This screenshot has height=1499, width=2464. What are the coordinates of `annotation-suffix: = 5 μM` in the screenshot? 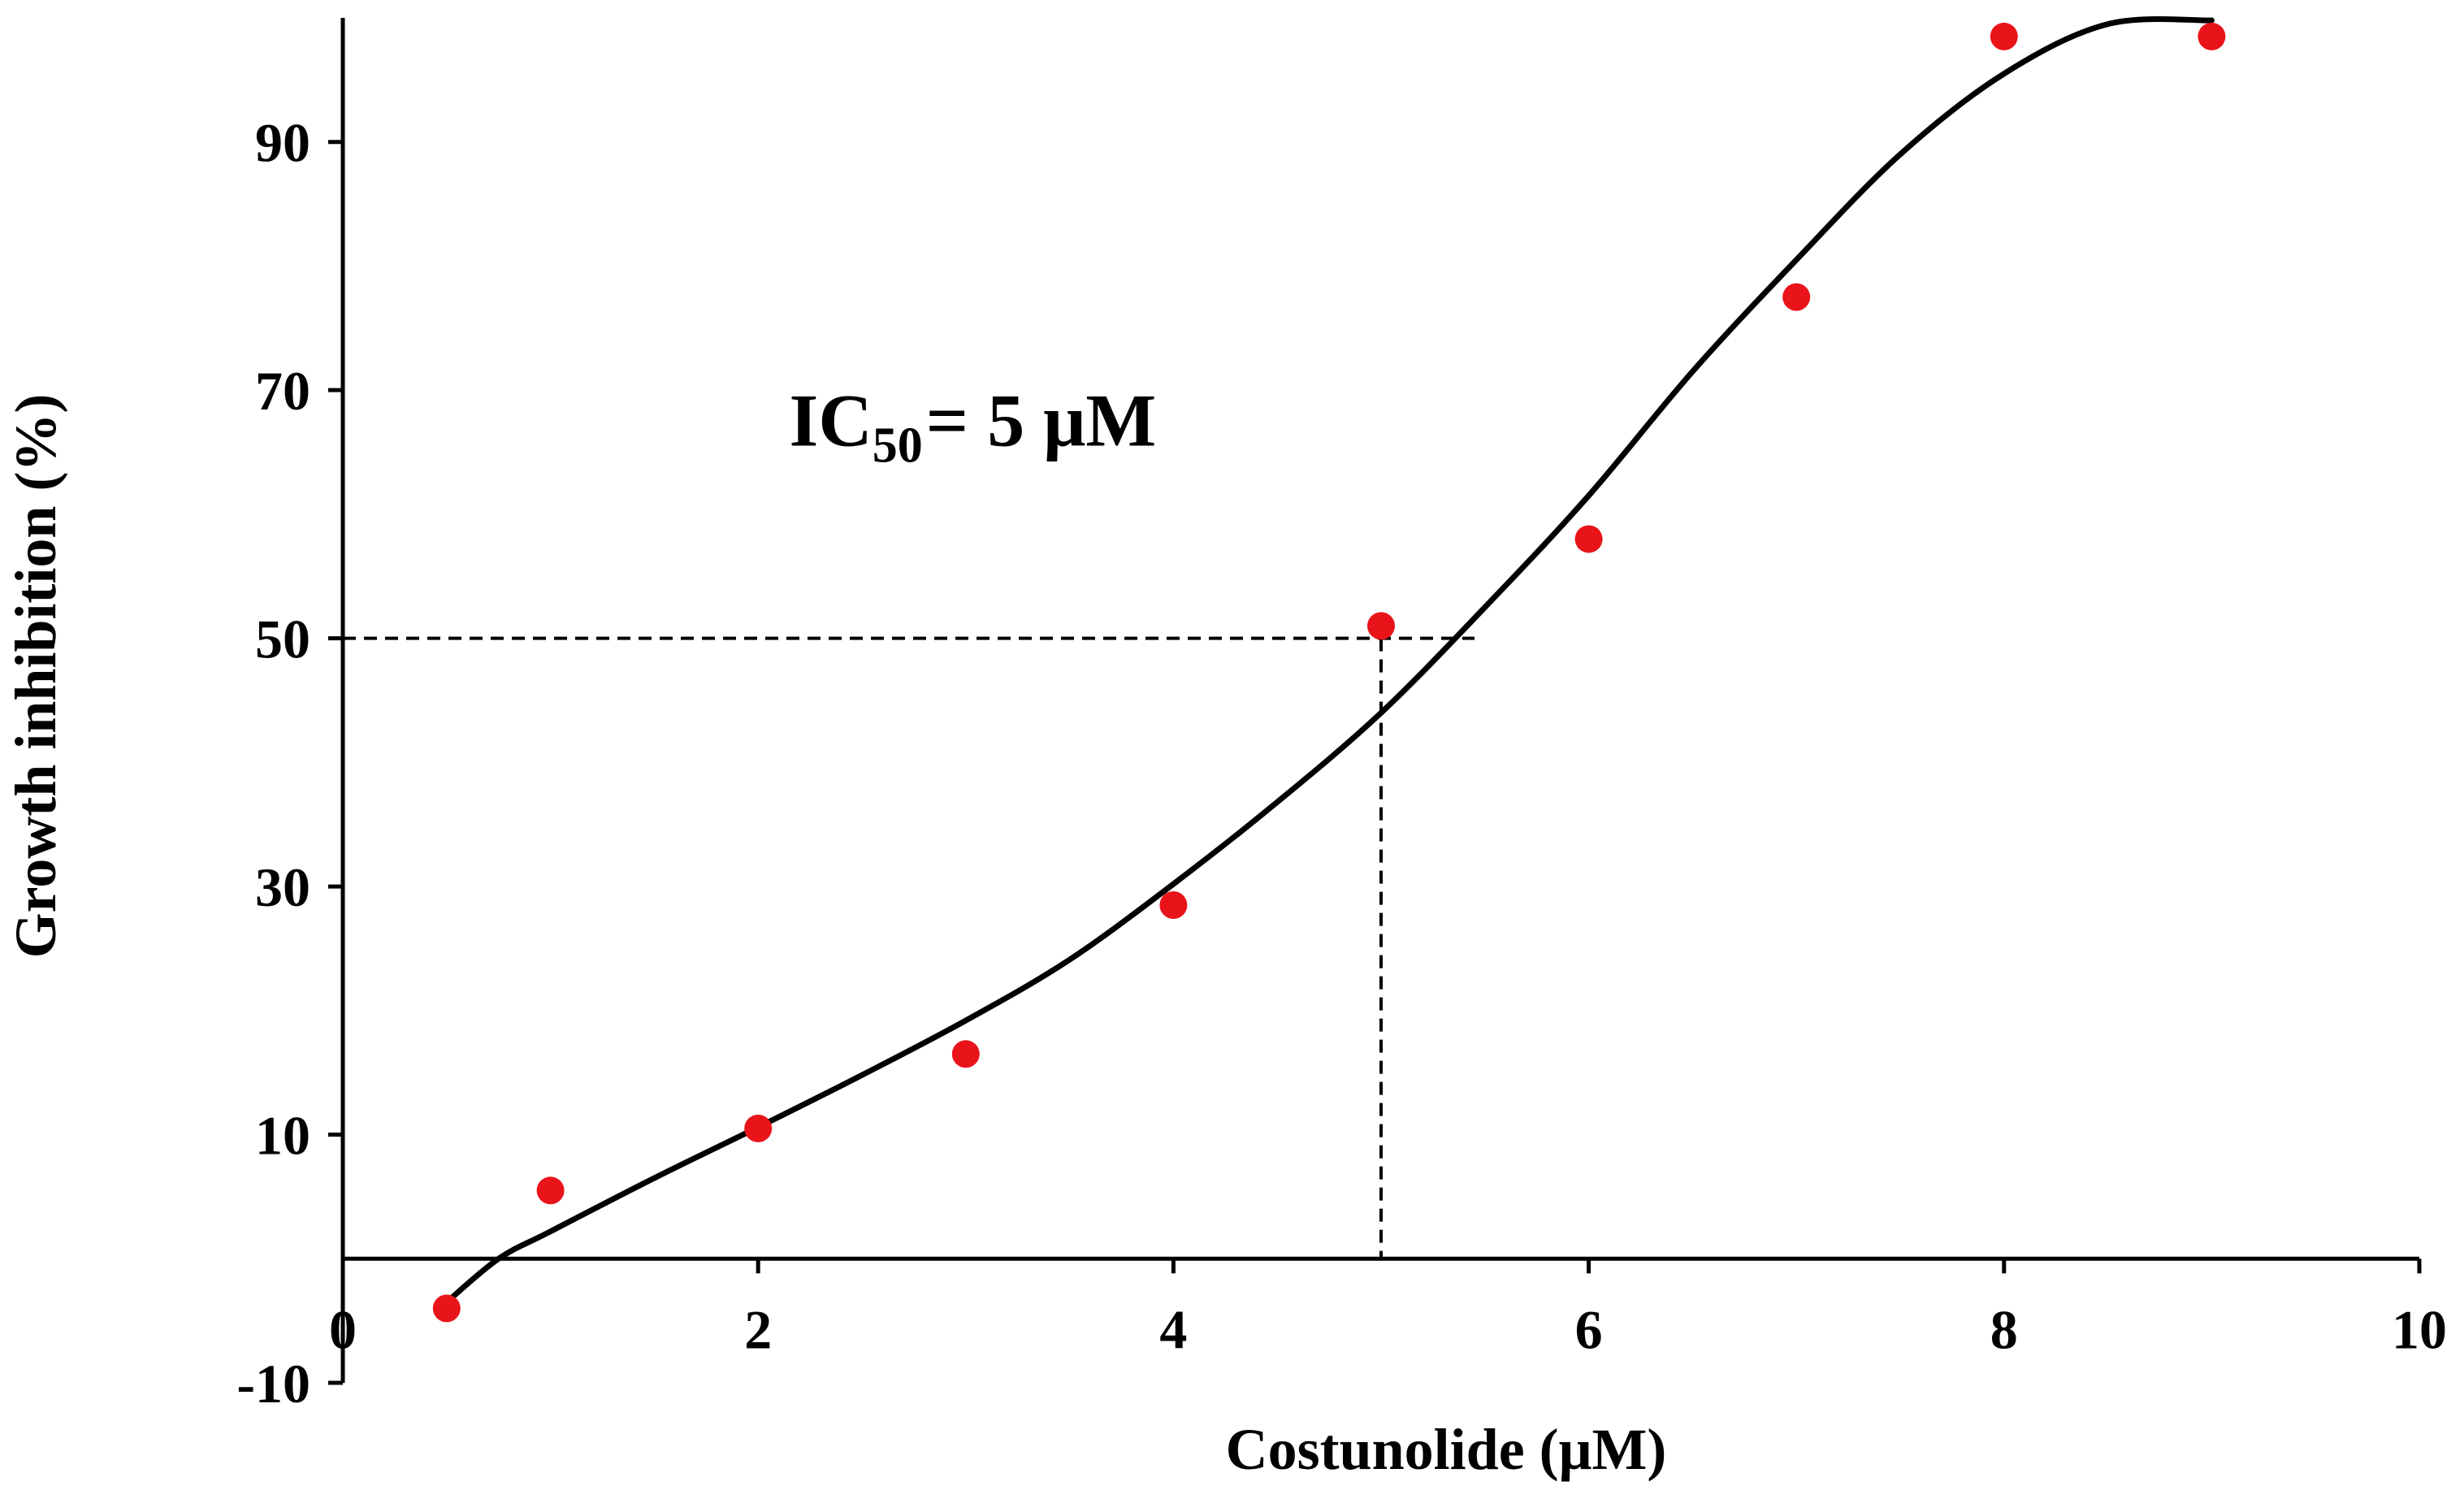 It's located at (1041, 420).